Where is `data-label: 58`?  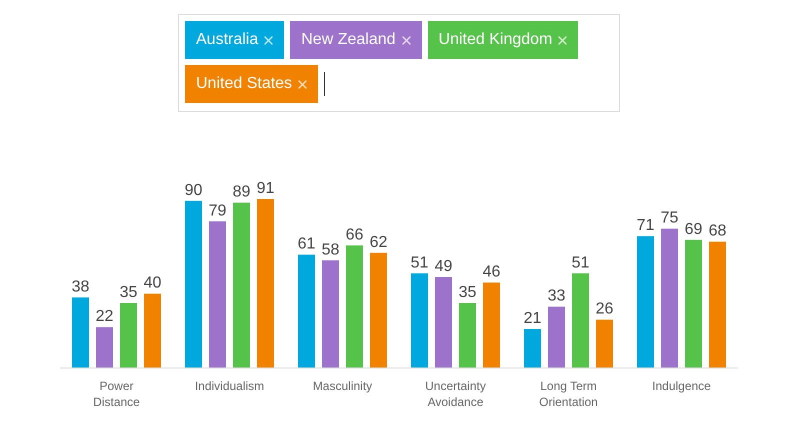
data-label: 58 is located at coordinates (331, 249).